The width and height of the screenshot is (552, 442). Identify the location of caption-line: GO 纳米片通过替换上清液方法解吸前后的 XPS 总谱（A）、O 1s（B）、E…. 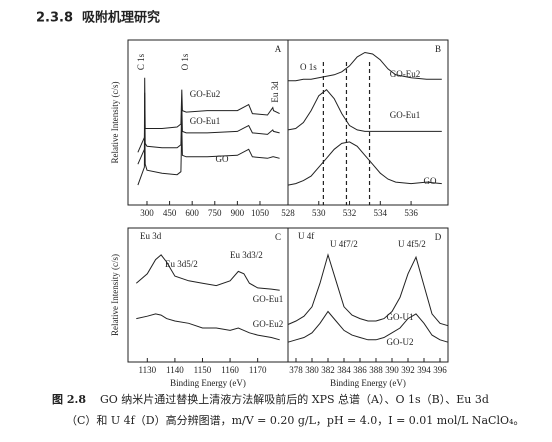
(294, 399).